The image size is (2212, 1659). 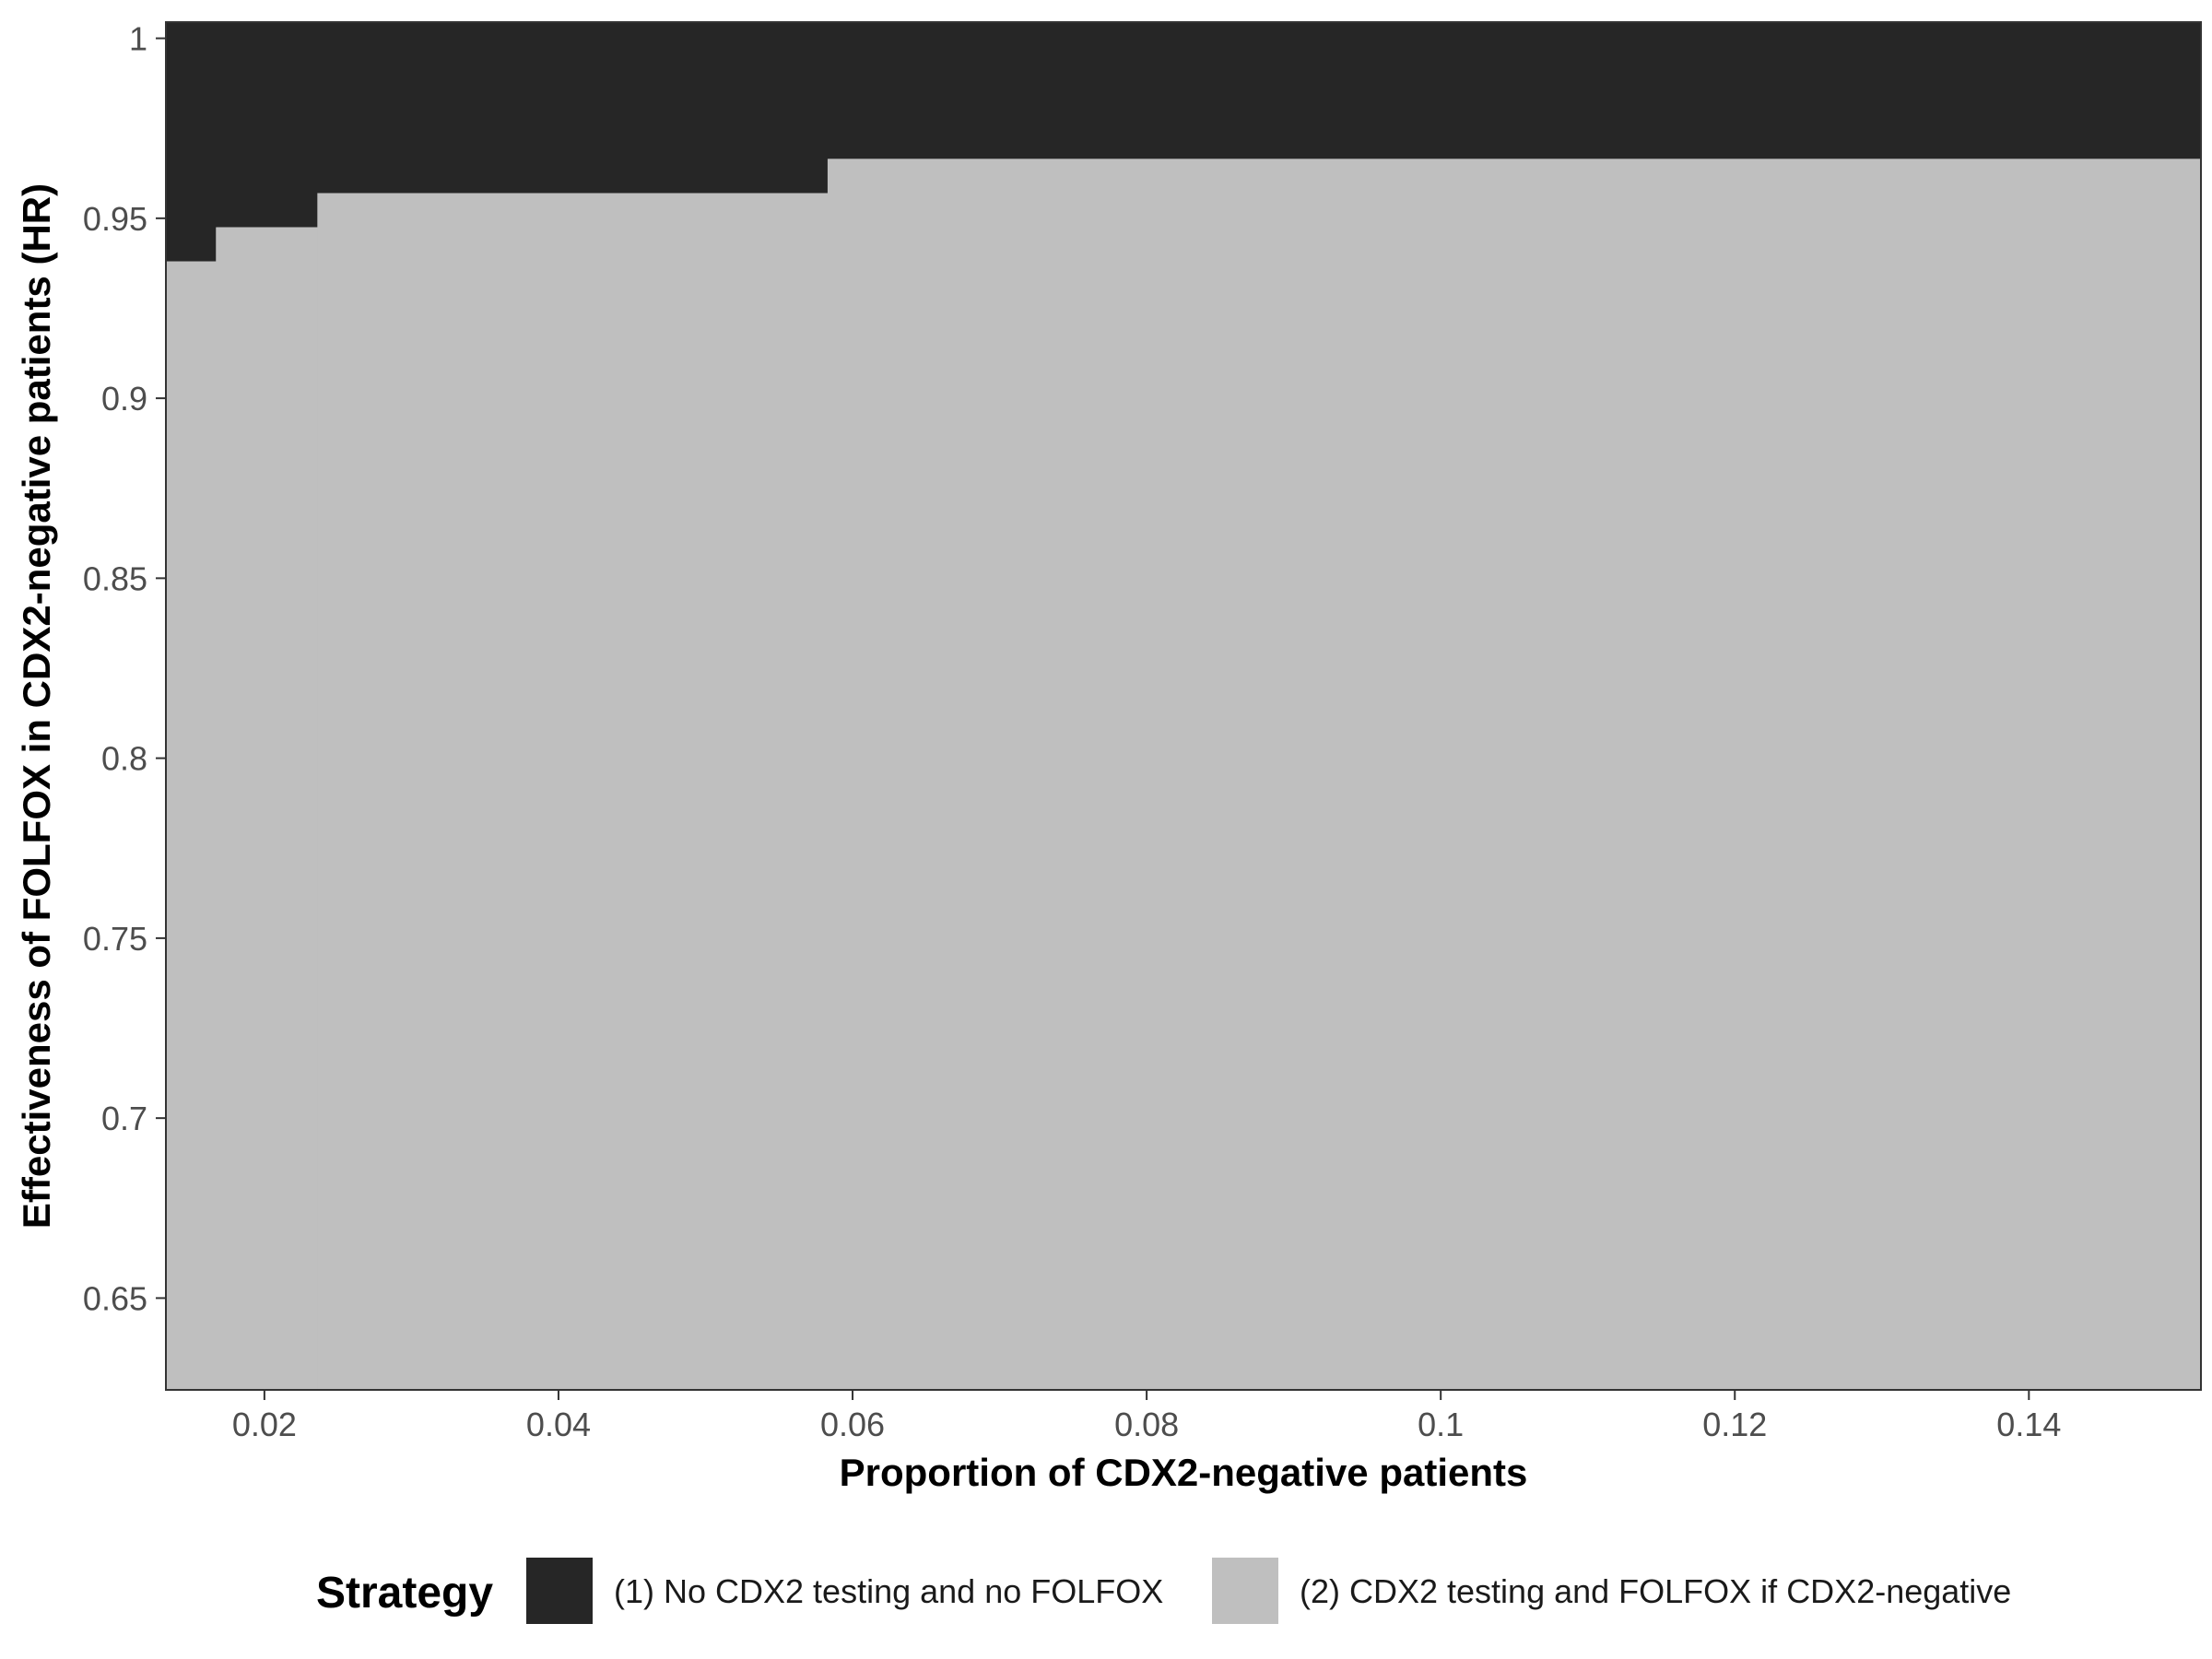 I want to click on y-tick-label: 0.95, so click(x=115, y=219).